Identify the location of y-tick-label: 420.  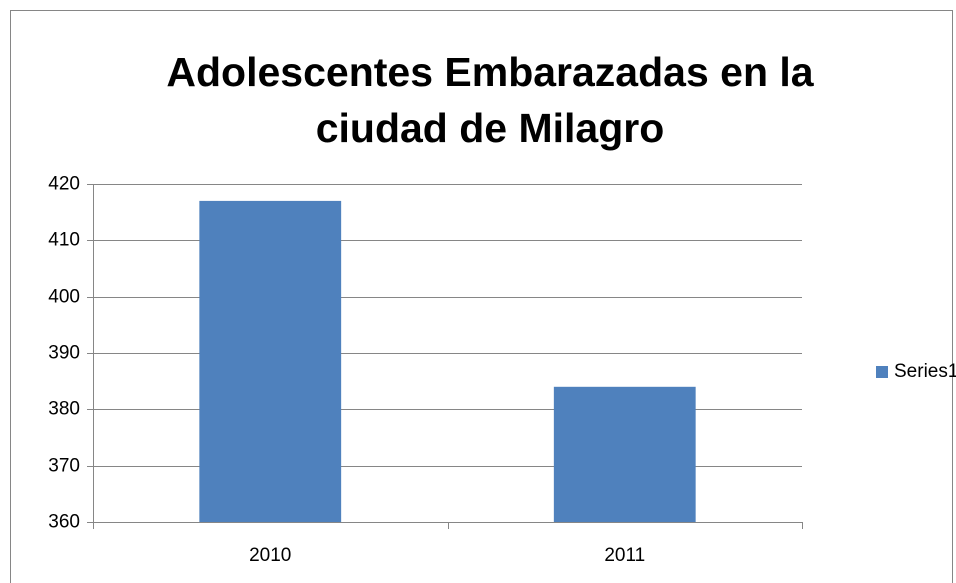
(64, 184).